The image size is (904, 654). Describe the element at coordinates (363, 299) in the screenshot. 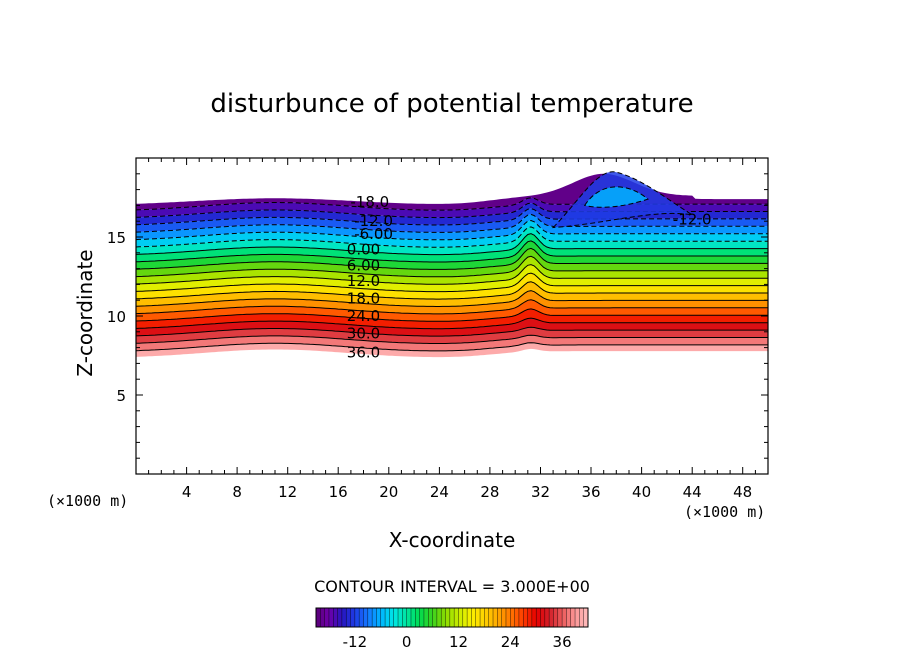

I see `contour-label: 18.0` at that location.